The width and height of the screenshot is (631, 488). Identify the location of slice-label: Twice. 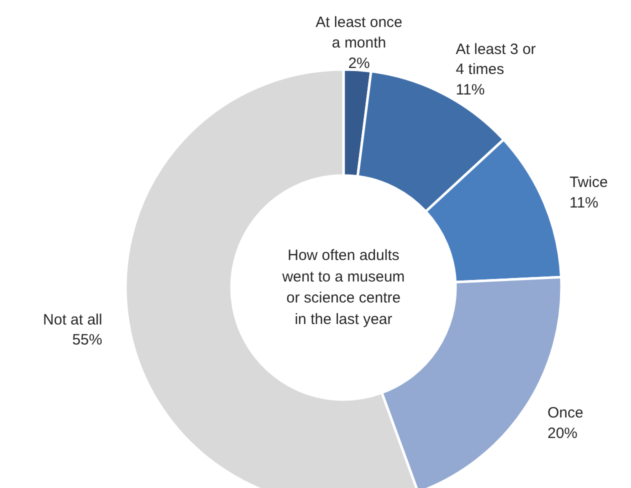
(588, 183).